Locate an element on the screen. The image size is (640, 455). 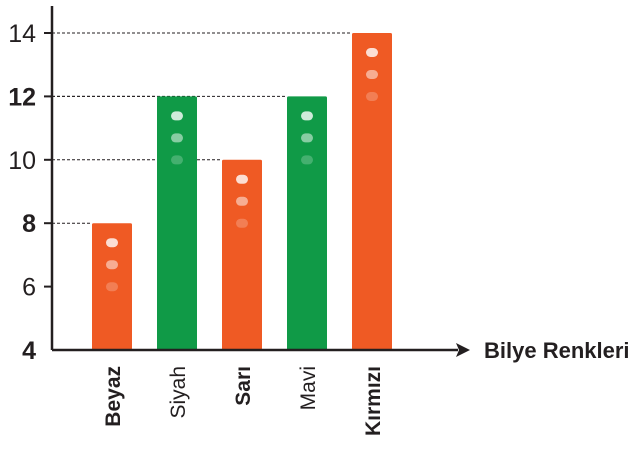
bar-beyaz is located at coordinates (112, 286).